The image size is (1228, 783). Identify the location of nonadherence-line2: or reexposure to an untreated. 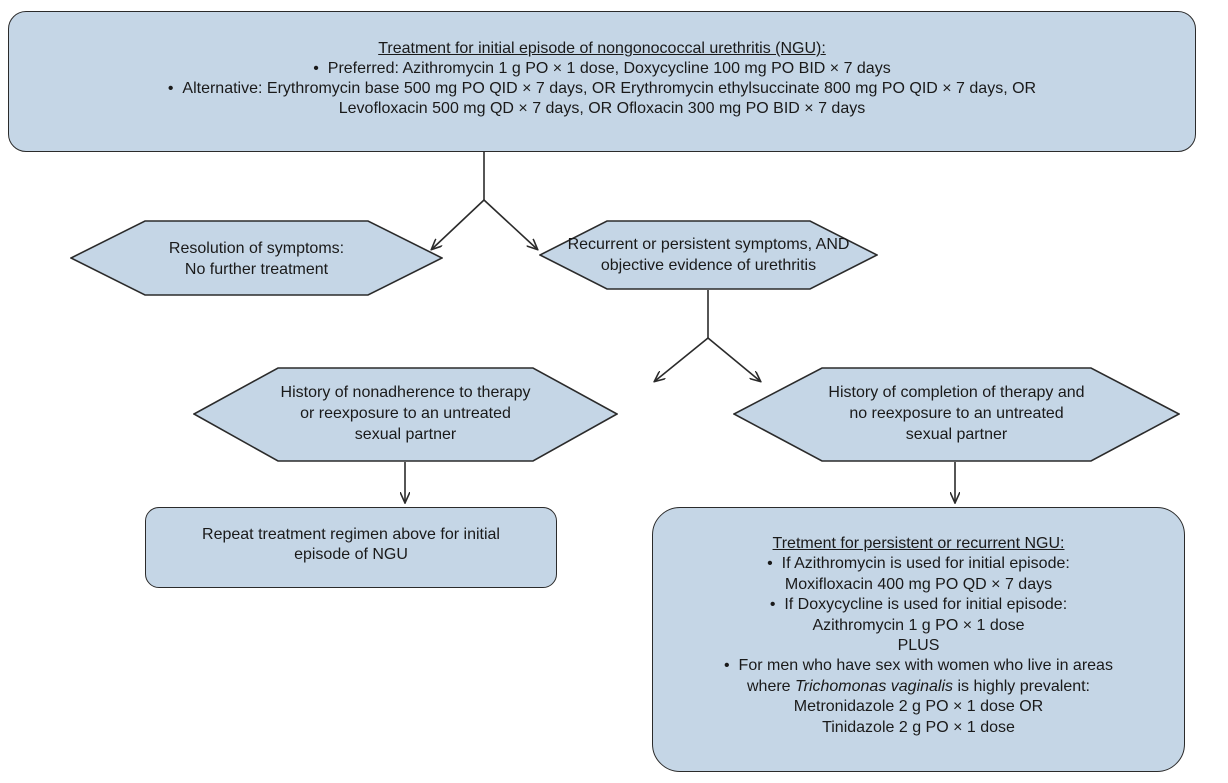
(405, 413).